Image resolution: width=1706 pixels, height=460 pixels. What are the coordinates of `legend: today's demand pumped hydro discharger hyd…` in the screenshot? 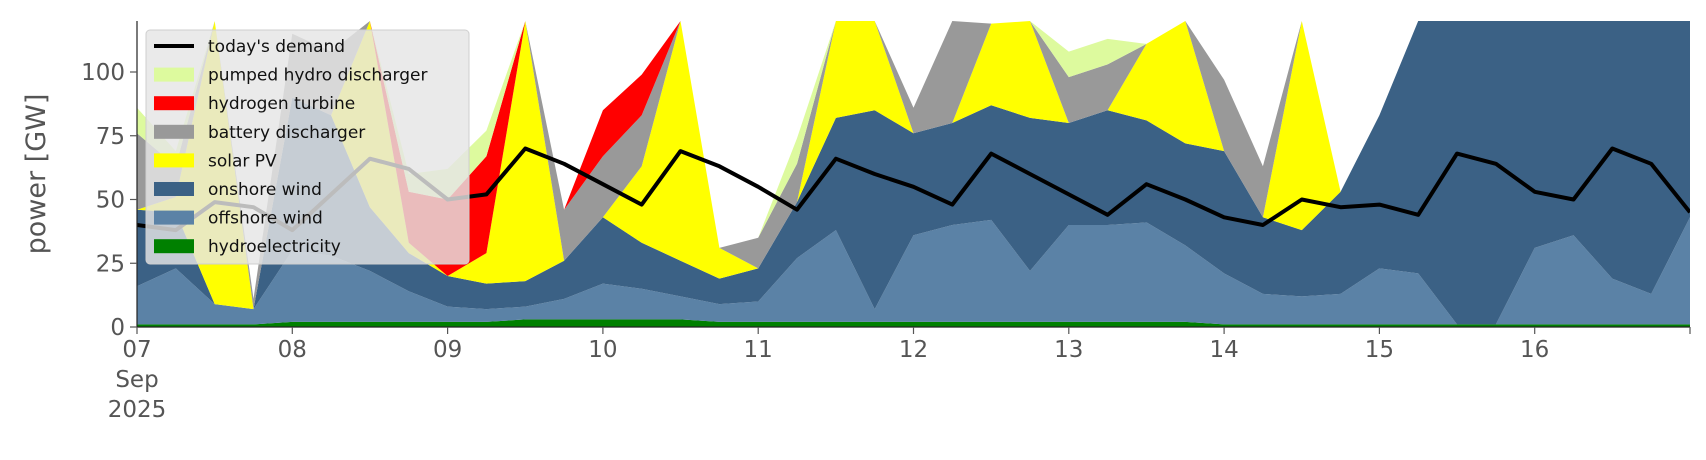 It's located at (307, 147).